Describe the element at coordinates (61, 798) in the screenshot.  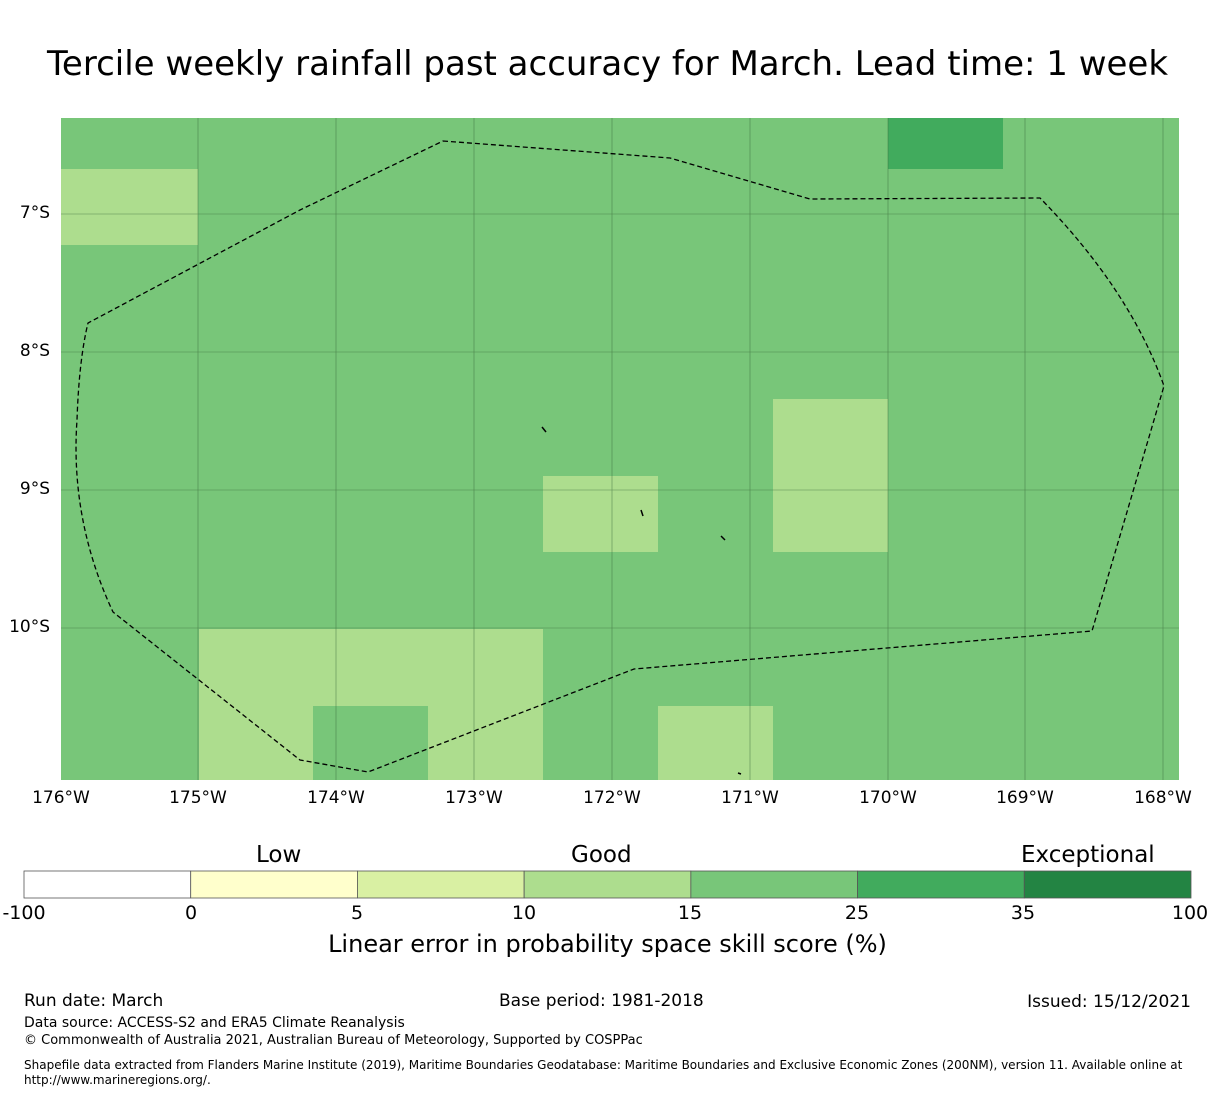
I see `lon-label: 176°W` at that location.